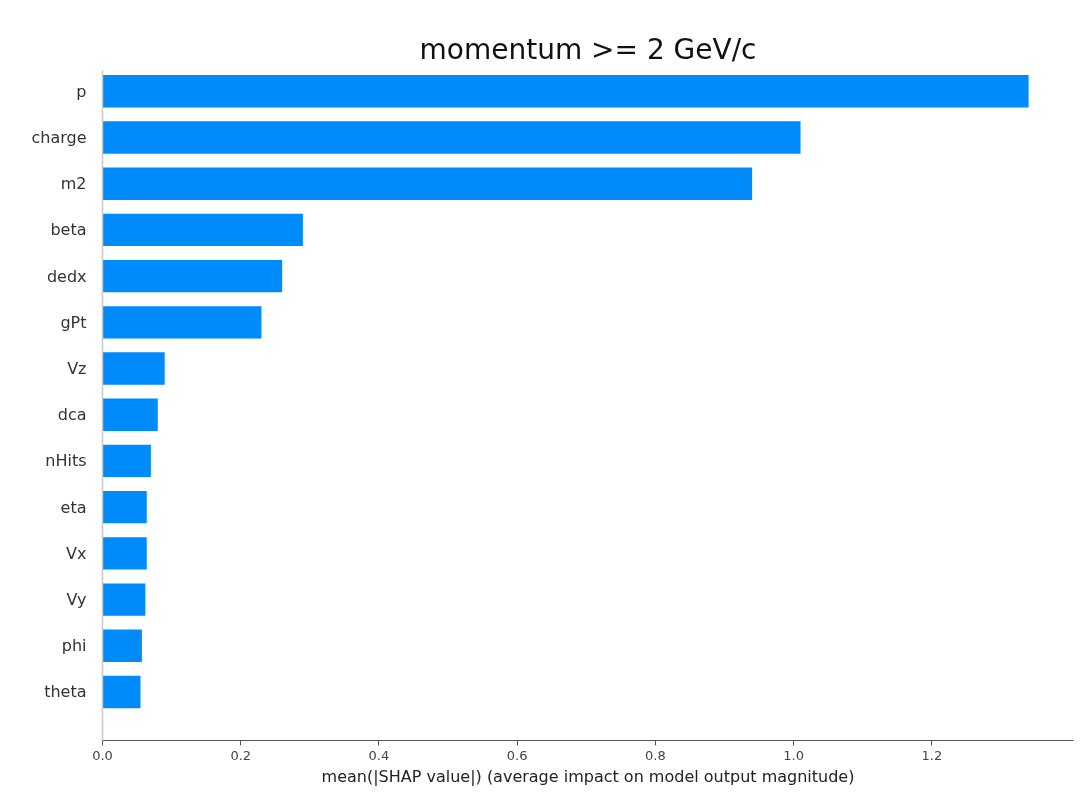  What do you see at coordinates (59, 137) in the screenshot?
I see `y-tick-label: charge` at bounding box center [59, 137].